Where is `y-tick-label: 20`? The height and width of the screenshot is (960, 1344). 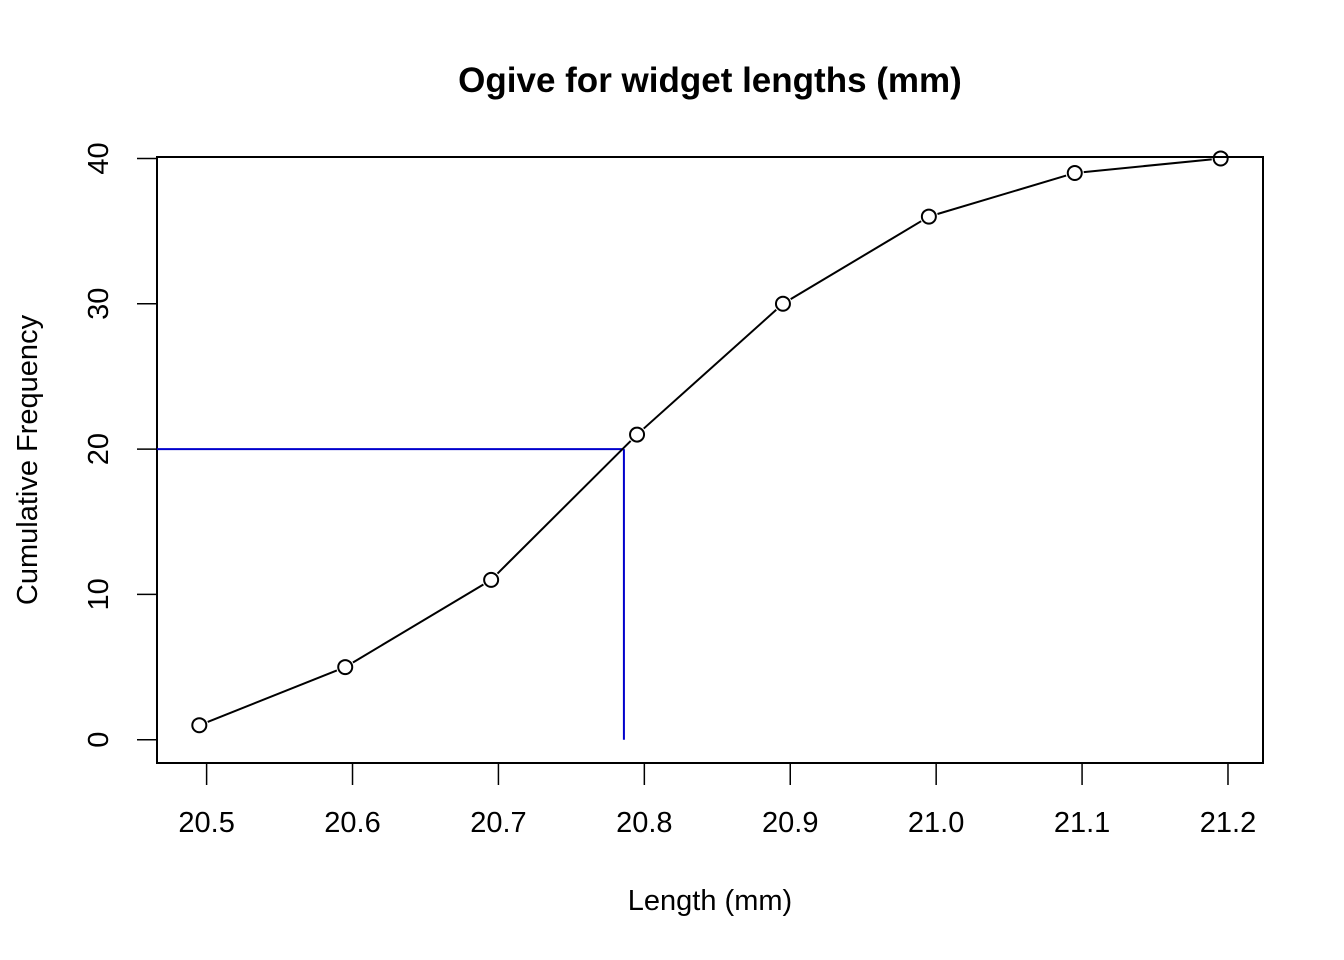 y-tick-label: 20 is located at coordinates (99, 449).